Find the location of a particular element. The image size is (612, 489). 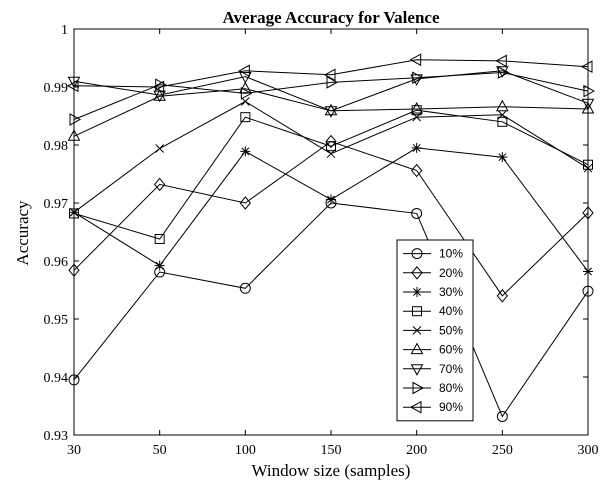

series-70pct is located at coordinates (331, 92).